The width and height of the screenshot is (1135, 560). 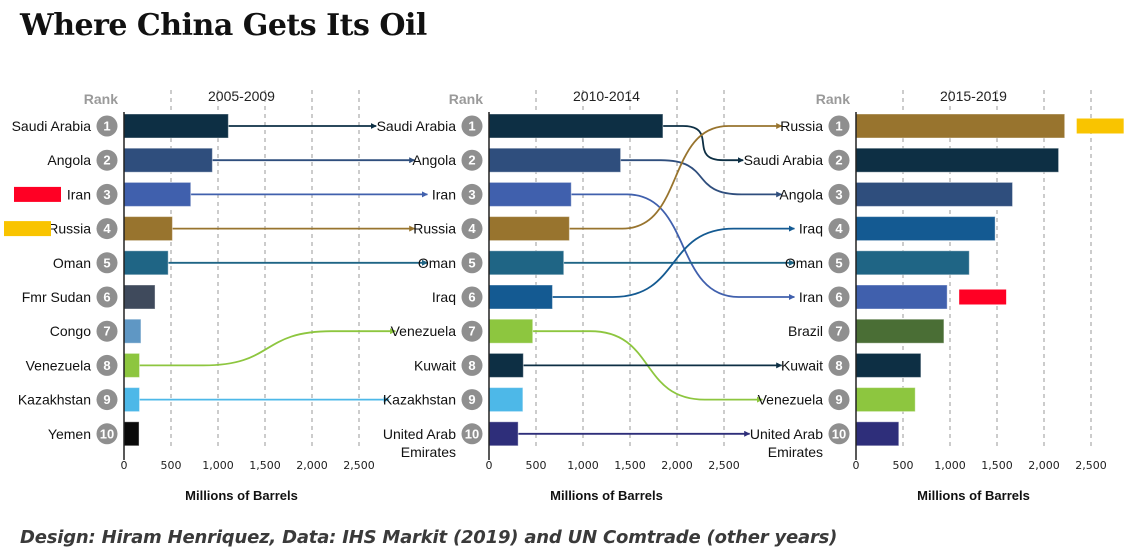 What do you see at coordinates (838, 194) in the screenshot?
I see `rank-number: 3` at bounding box center [838, 194].